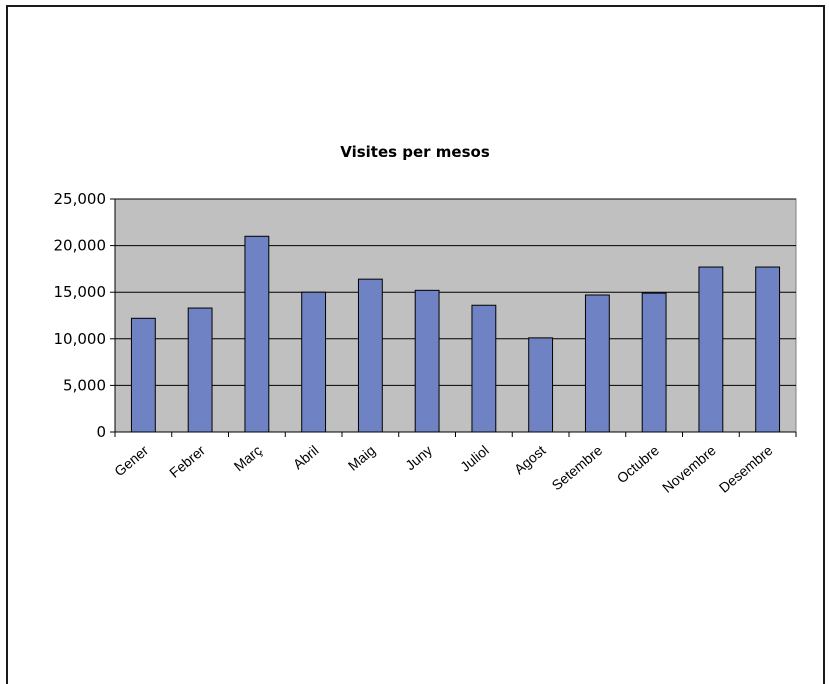  What do you see at coordinates (84, 385) in the screenshot?
I see `y-tick-label: 5,000` at bounding box center [84, 385].